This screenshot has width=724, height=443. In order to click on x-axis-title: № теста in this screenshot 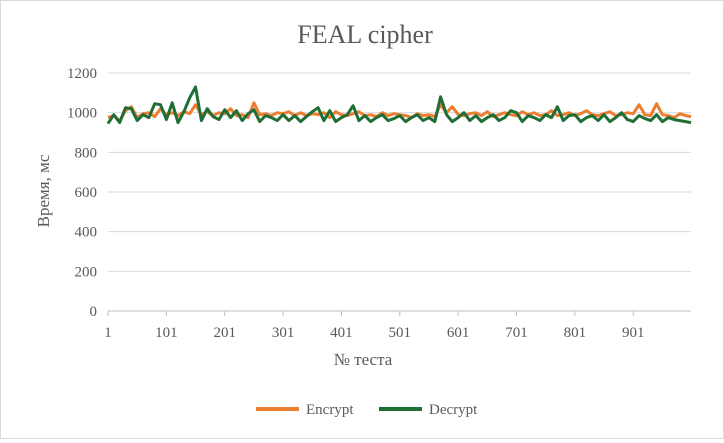, I will do `click(363, 359)`.